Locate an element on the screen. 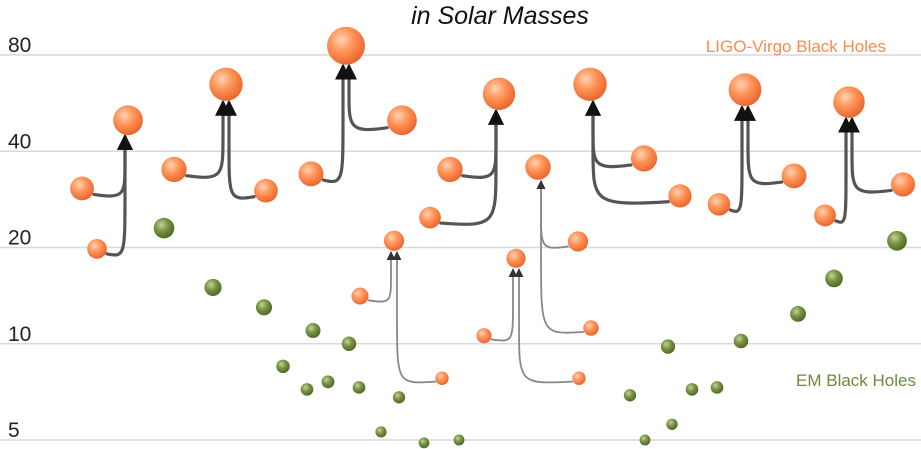 This screenshot has height=449, width=921. y-axis-ticks: 5 10 20 40 80 is located at coordinates (19, 238).